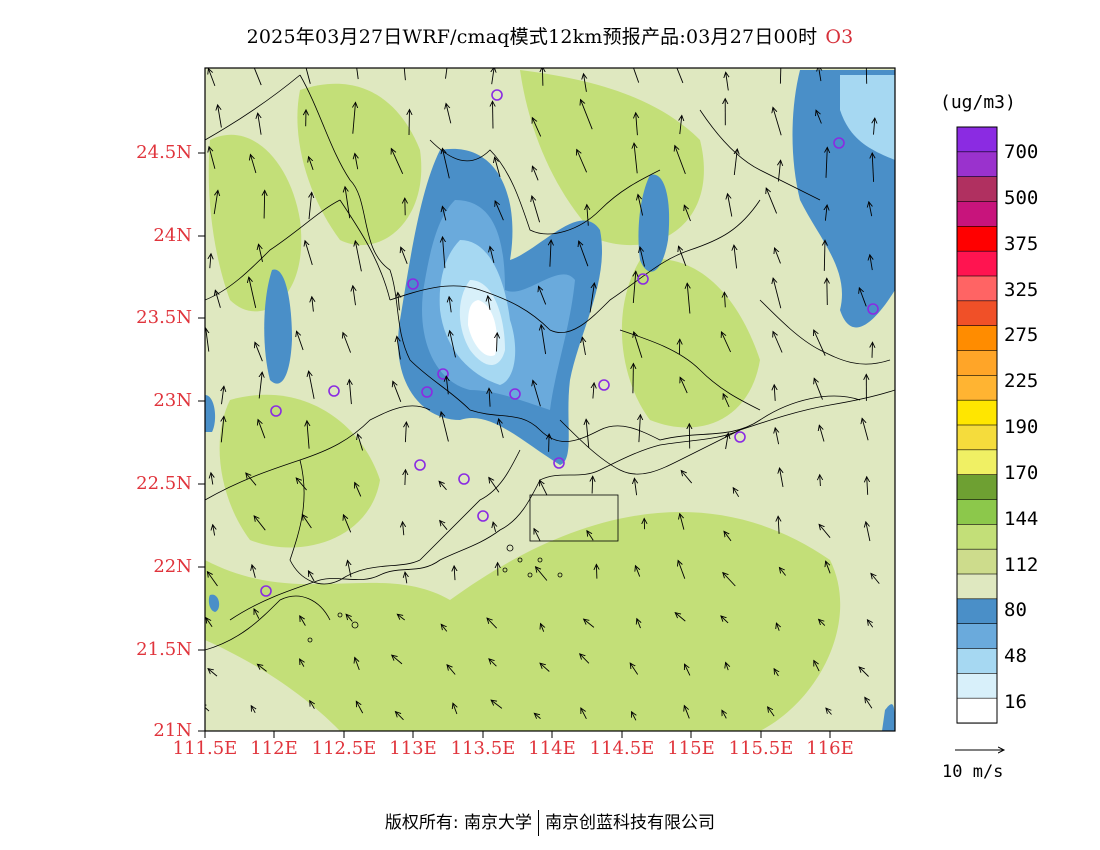 This screenshot has width=1100, height=850. What do you see at coordinates (622, 748) in the screenshot?
I see `lon-label: 114.5E` at bounding box center [622, 748].